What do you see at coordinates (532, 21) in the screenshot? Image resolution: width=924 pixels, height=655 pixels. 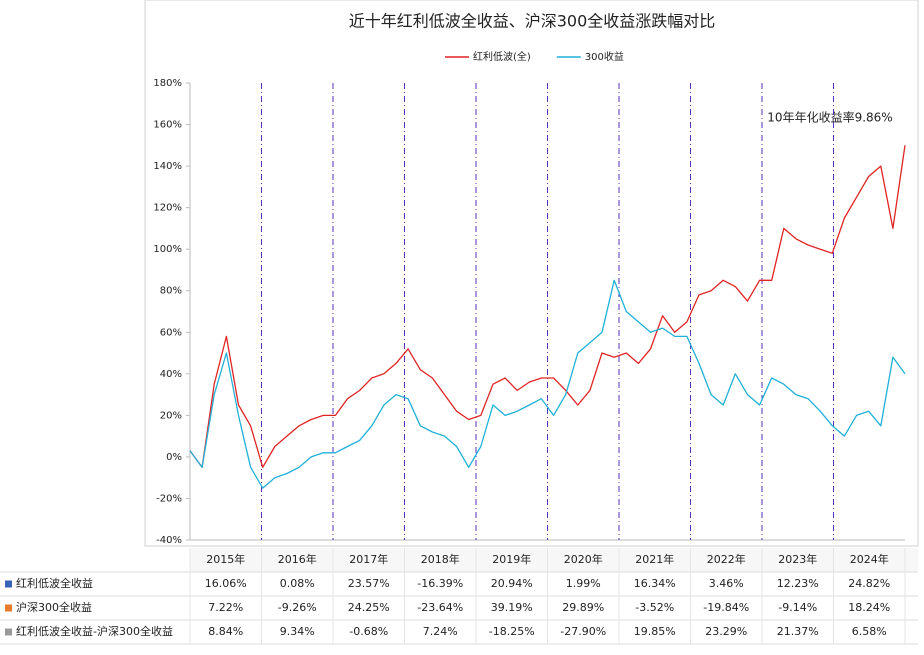 I see `chart-title: 近十年红利低波全收益、沪深300全收益涨跌幅对比` at bounding box center [532, 21].